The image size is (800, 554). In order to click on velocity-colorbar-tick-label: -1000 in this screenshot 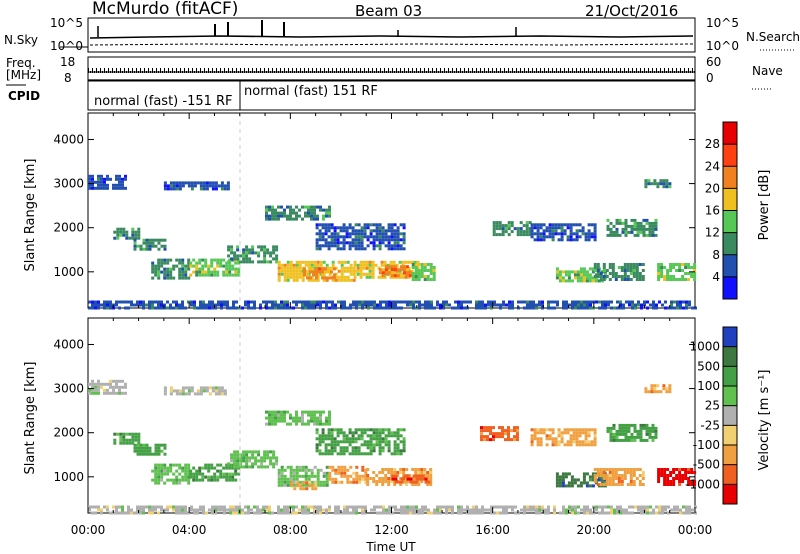, I will do `click(702, 484)`.